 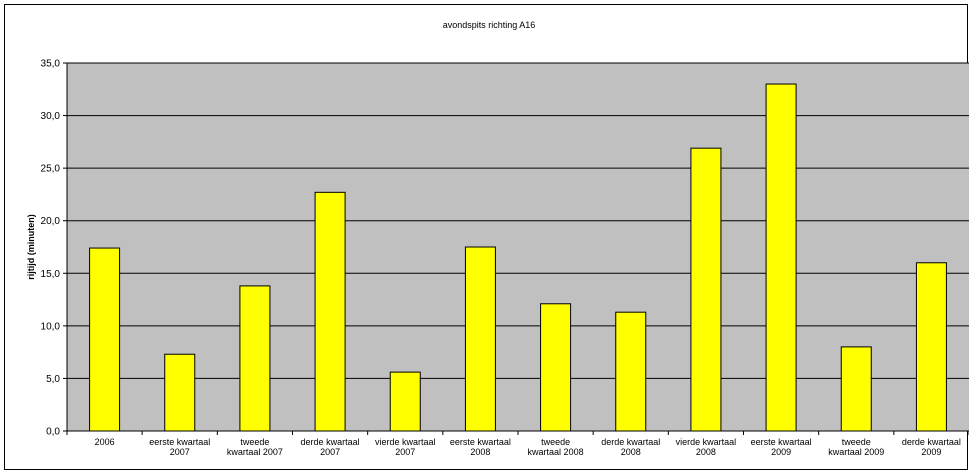 What do you see at coordinates (53, 379) in the screenshot?
I see `y-tick-label: 5,0` at bounding box center [53, 379].